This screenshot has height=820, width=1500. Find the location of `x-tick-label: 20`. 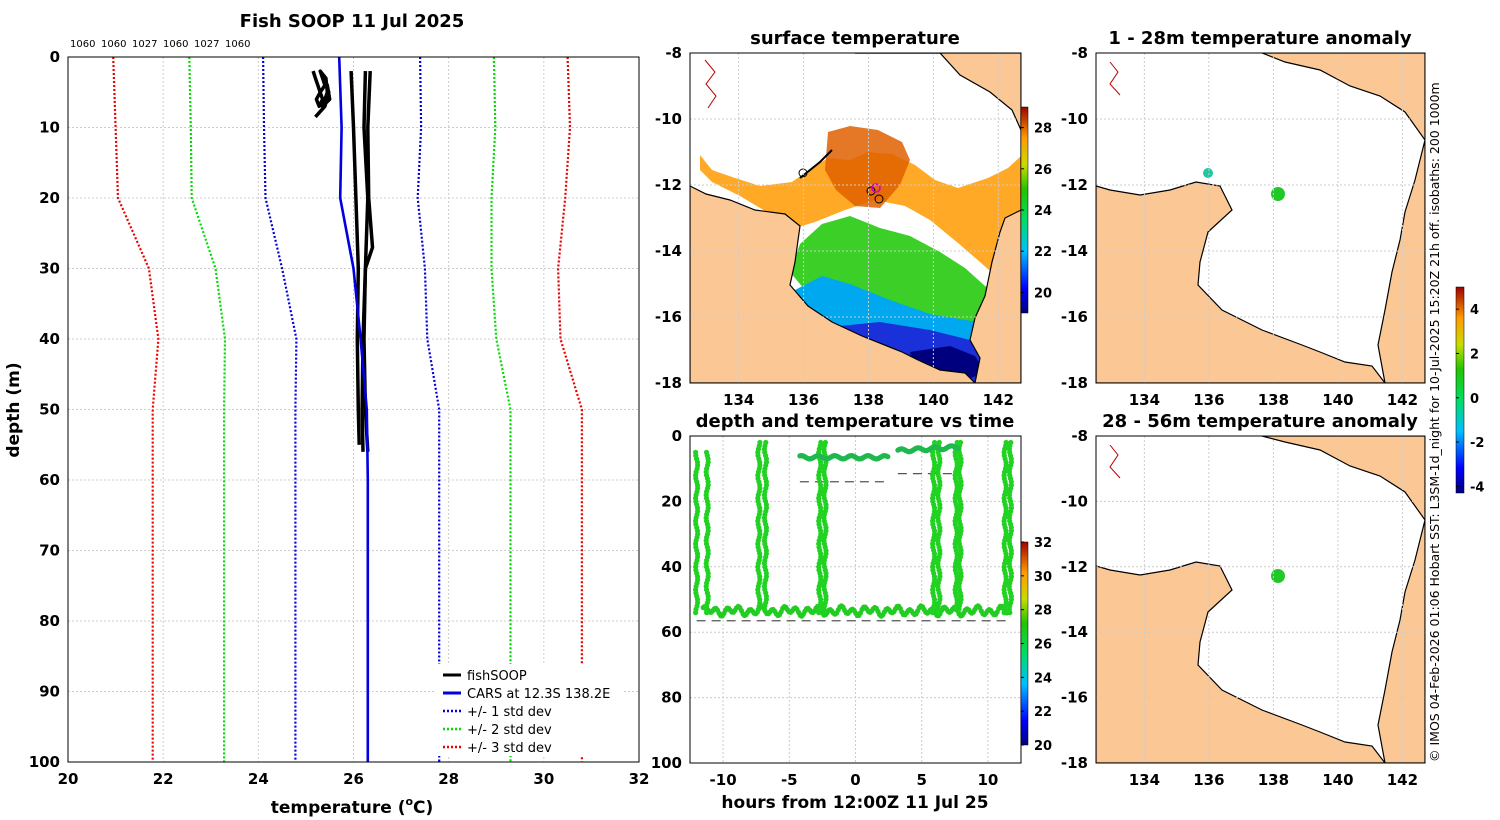

x-tick-label: 20 is located at coordinates (68, 779).